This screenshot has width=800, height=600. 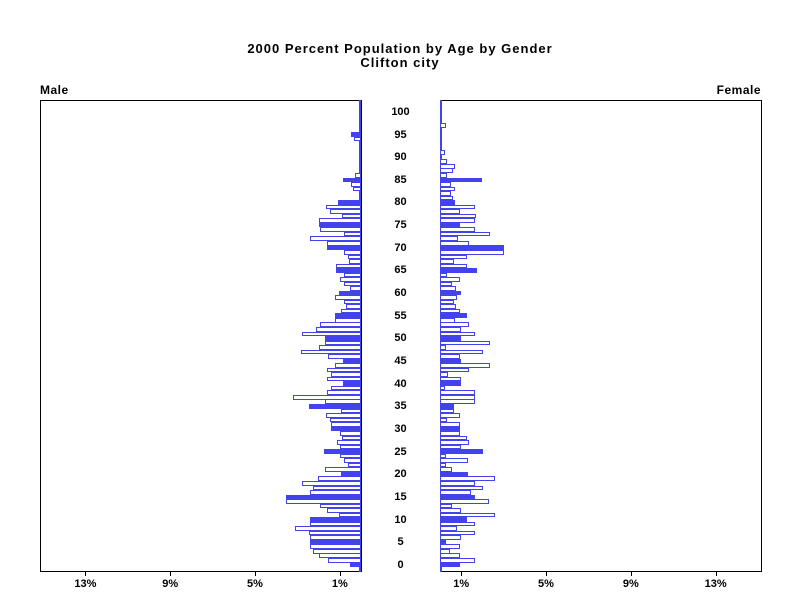 What do you see at coordinates (255, 584) in the screenshot?
I see `male-percent-tick-label-5: 5%` at bounding box center [255, 584].